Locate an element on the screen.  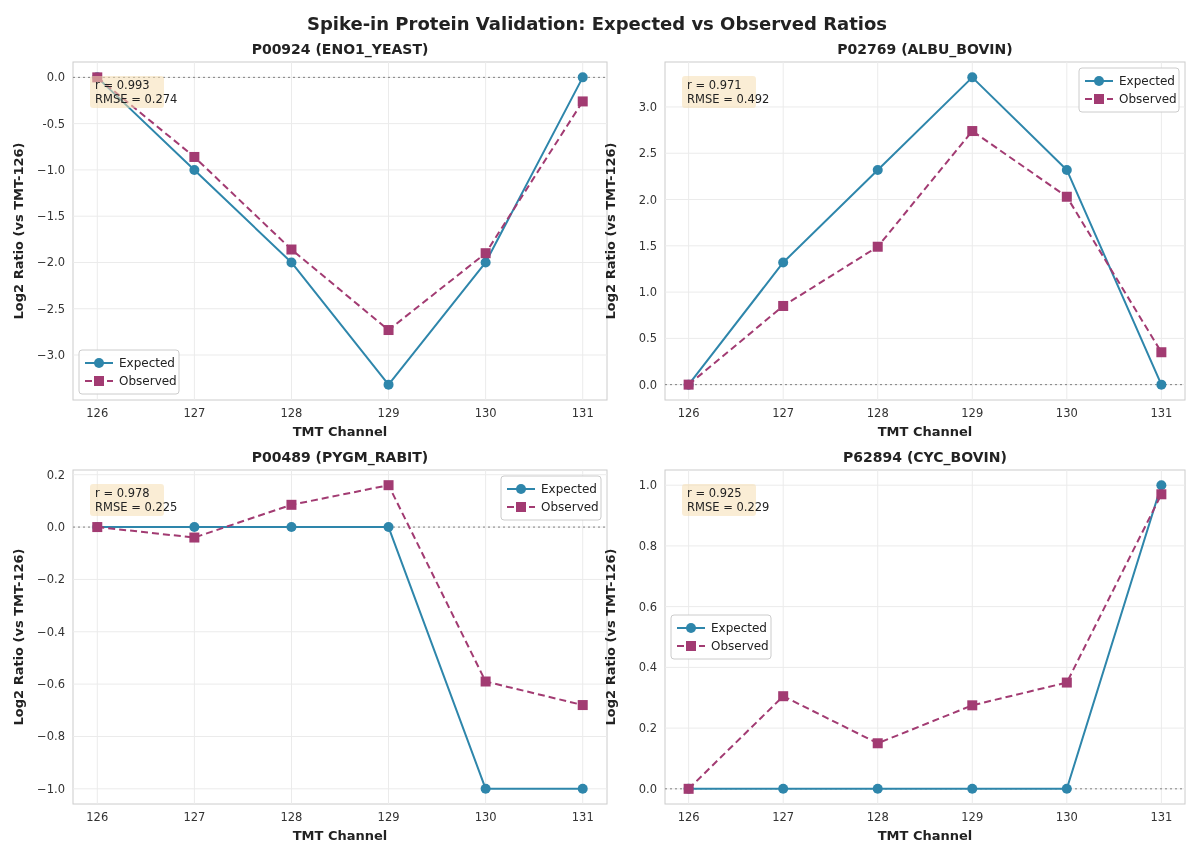
y-tick-label: −0.8 is located at coordinates (51, 736).